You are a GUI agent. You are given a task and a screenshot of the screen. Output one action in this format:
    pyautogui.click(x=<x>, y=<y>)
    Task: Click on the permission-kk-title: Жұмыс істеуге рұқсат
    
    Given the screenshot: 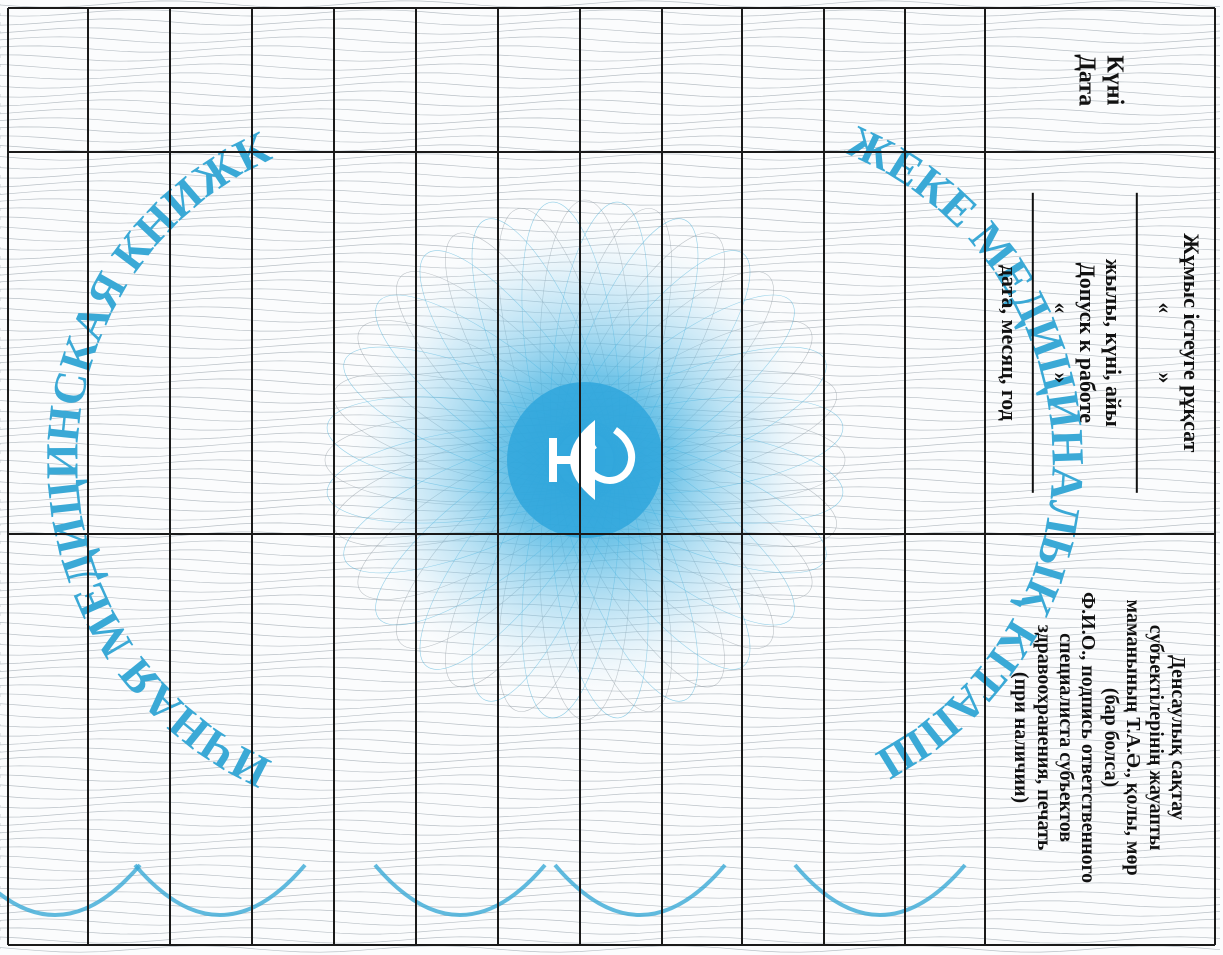 What is the action you would take?
    pyautogui.click(x=1191, y=343)
    